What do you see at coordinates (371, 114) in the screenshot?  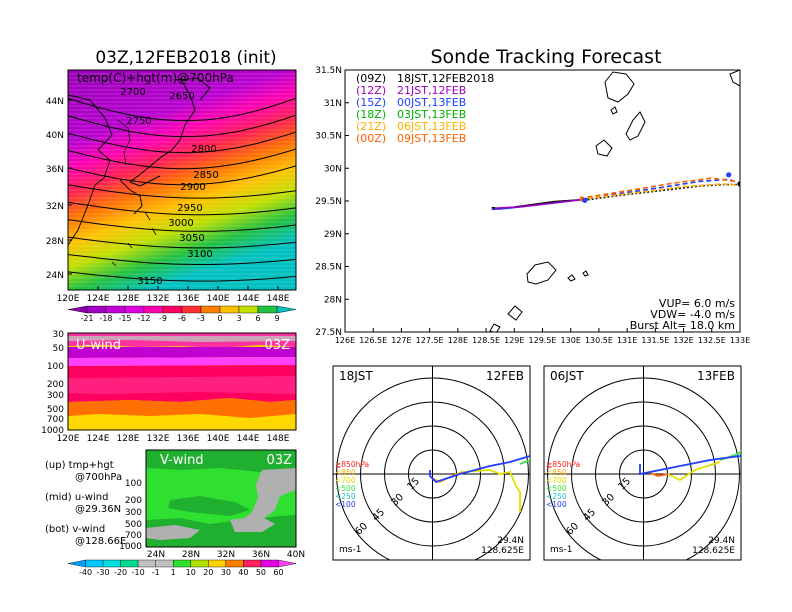 I see `launch-utc: (18Z)` at bounding box center [371, 114].